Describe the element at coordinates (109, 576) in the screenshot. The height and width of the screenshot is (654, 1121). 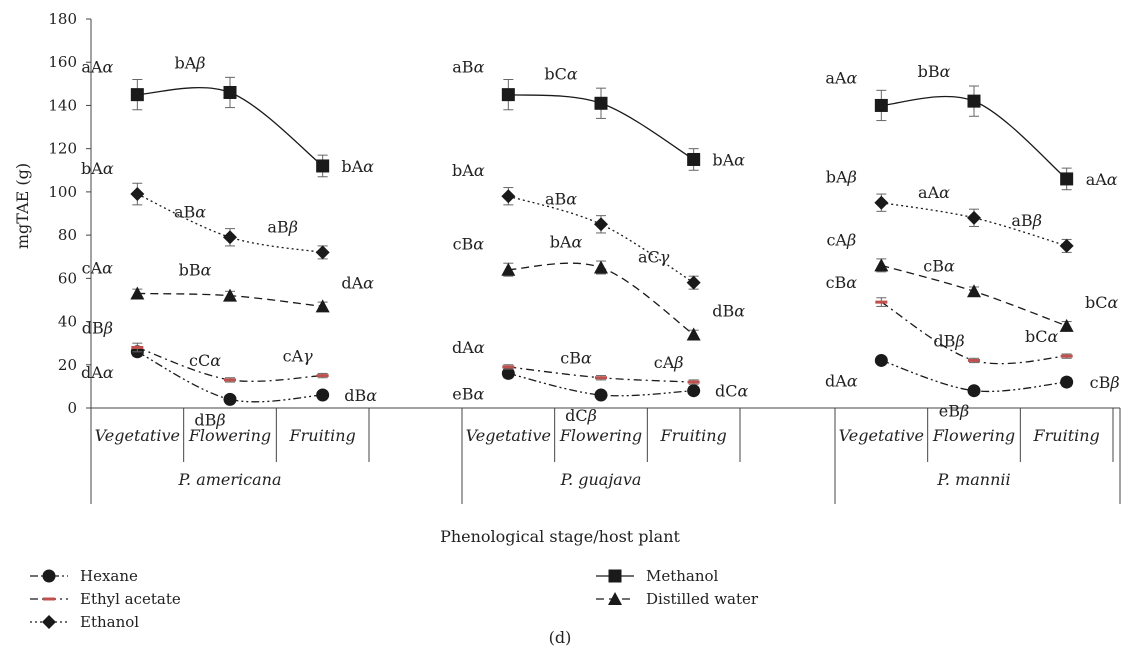
I see `legend-label: Hexane` at that location.